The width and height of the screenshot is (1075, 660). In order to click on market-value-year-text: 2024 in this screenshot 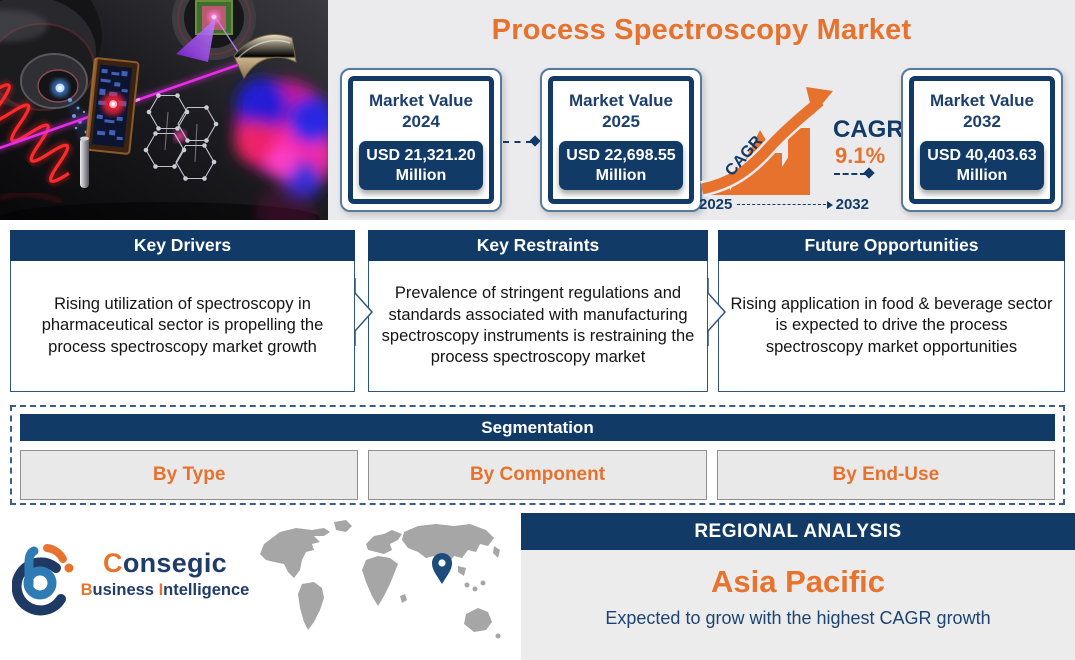, I will do `click(421, 121)`.